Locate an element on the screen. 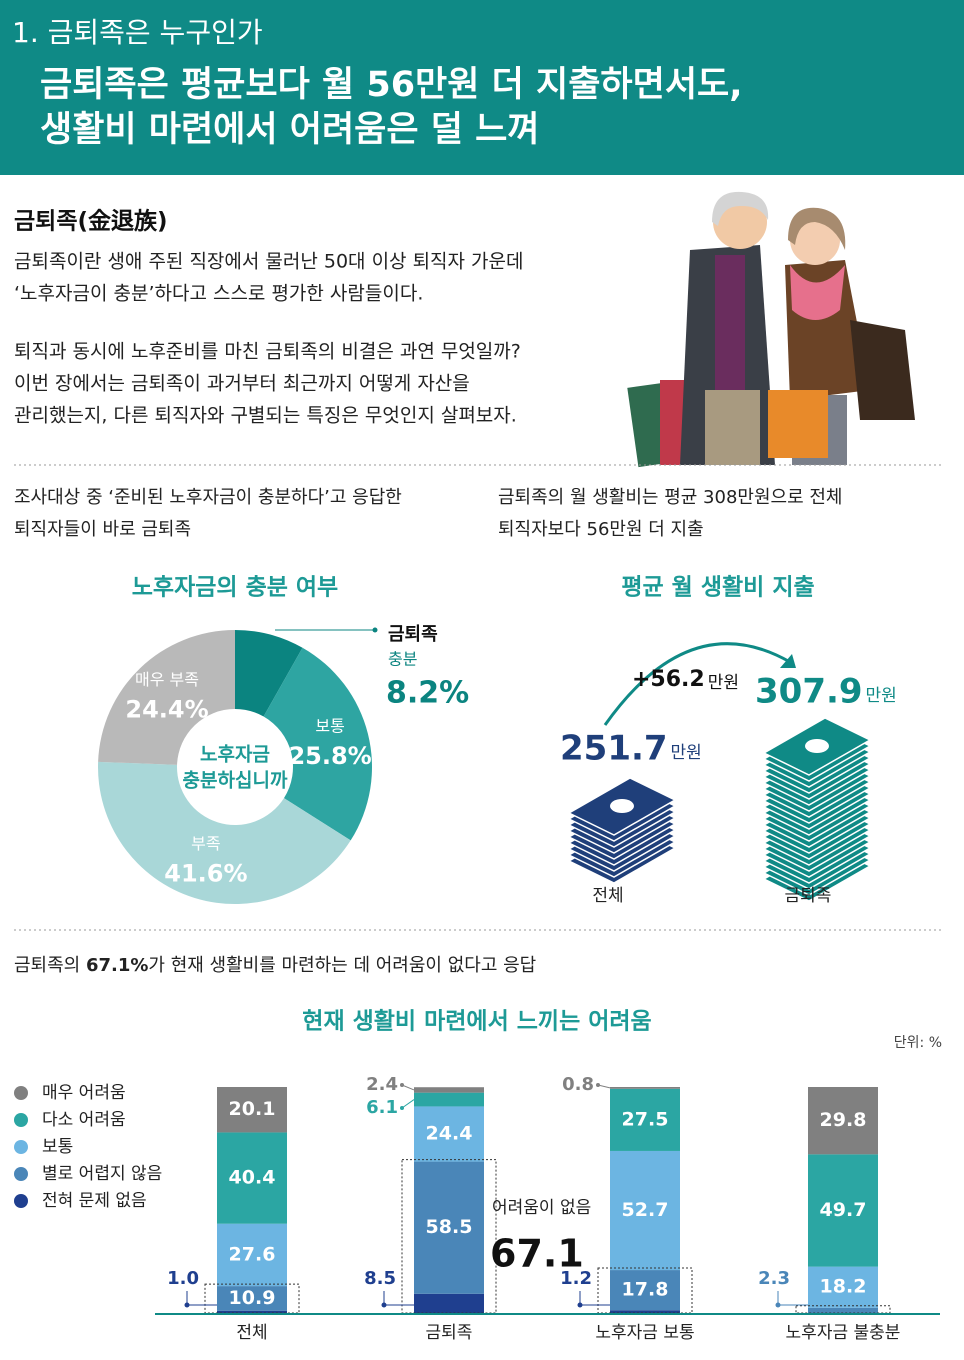 This screenshot has height=1360, width=964. category-label: 매우 부족 is located at coordinates (167, 679).